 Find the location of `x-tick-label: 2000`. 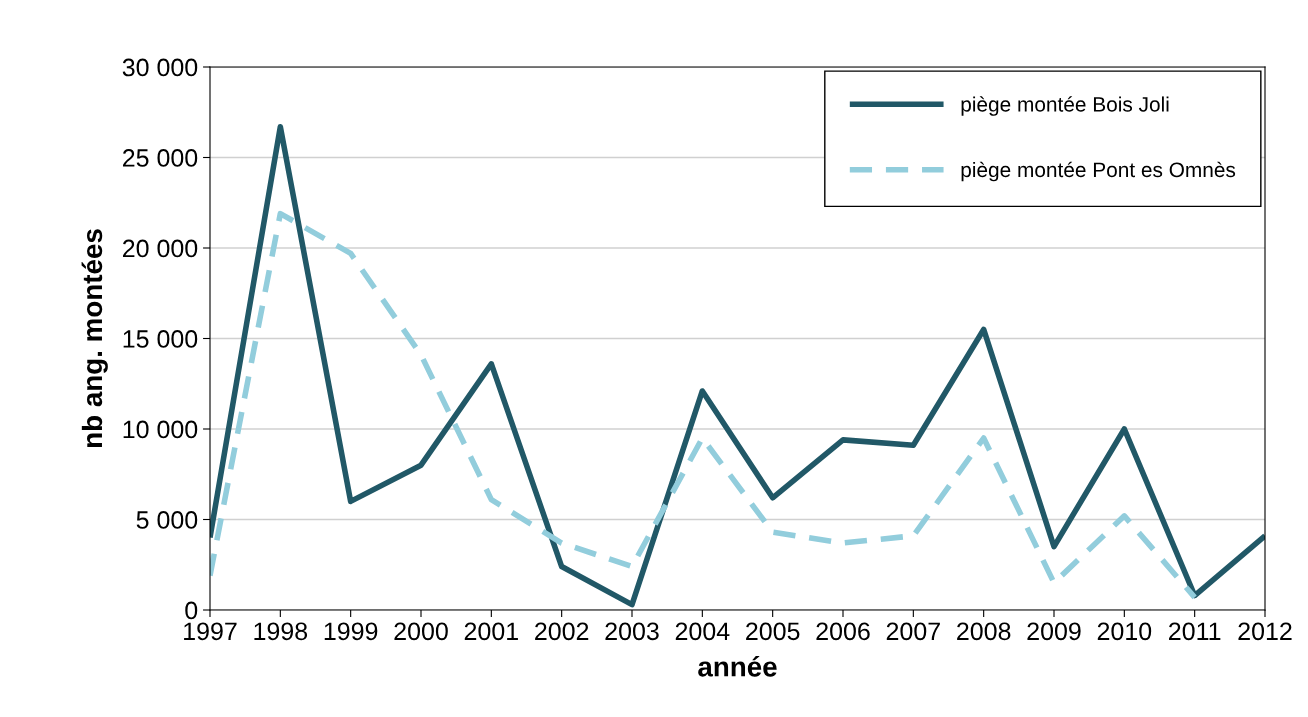

x-tick-label: 2000 is located at coordinates (421, 631).